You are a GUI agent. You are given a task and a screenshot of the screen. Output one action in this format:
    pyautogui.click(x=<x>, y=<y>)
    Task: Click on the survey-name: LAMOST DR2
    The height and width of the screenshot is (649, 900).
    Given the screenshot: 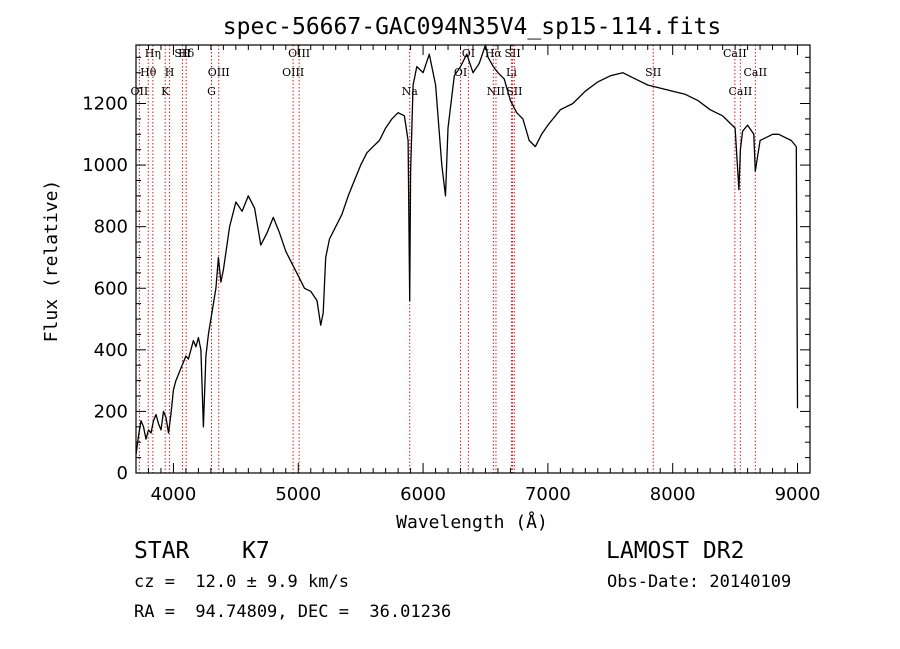 What is the action you would take?
    pyautogui.click(x=675, y=551)
    